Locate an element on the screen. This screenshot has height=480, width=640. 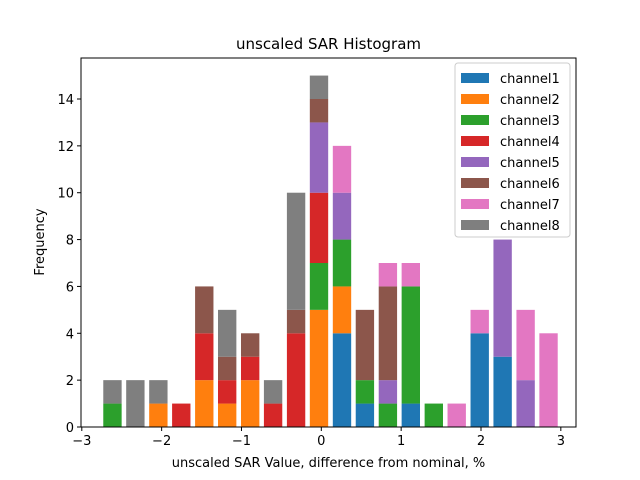
legend-swatch-channel8 is located at coordinates (475, 225).